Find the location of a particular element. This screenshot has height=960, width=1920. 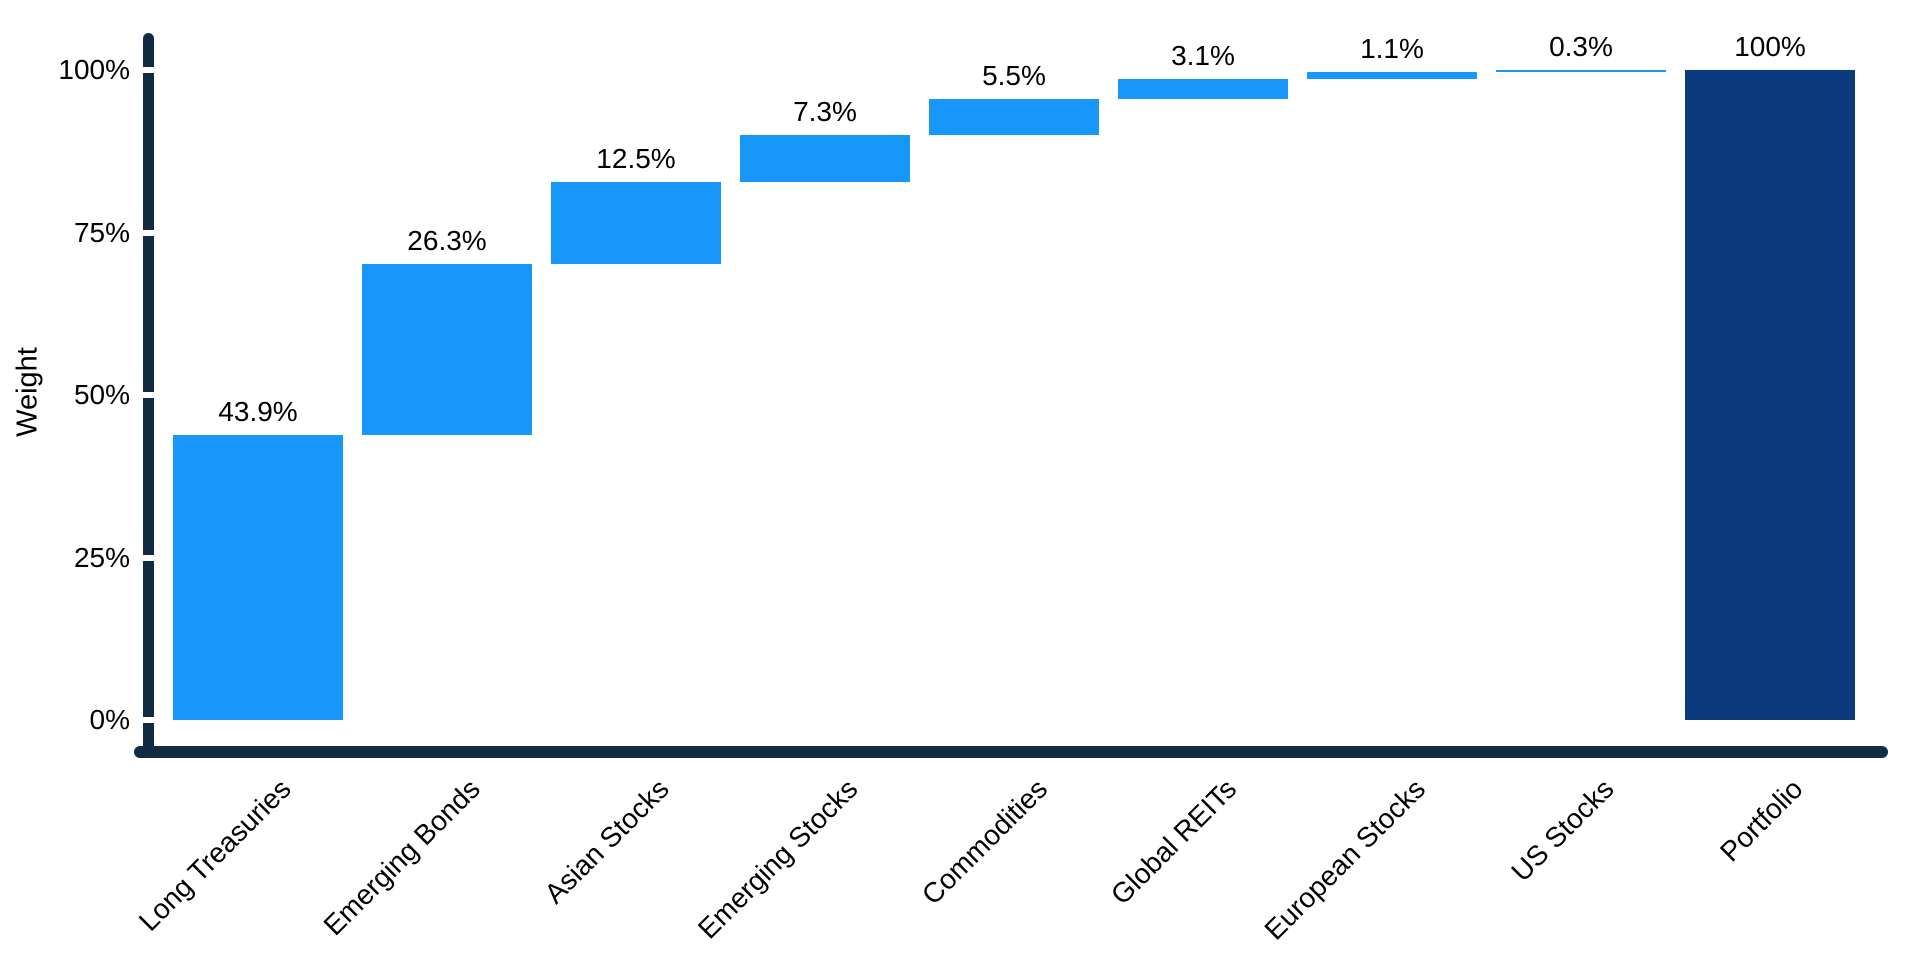

y-tick-mark-25- is located at coordinates (148, 557).